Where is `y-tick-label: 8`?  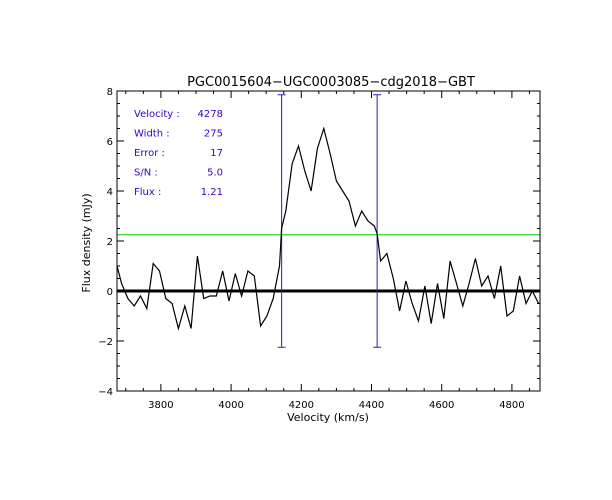
y-tick-label: 8 is located at coordinates (110, 92).